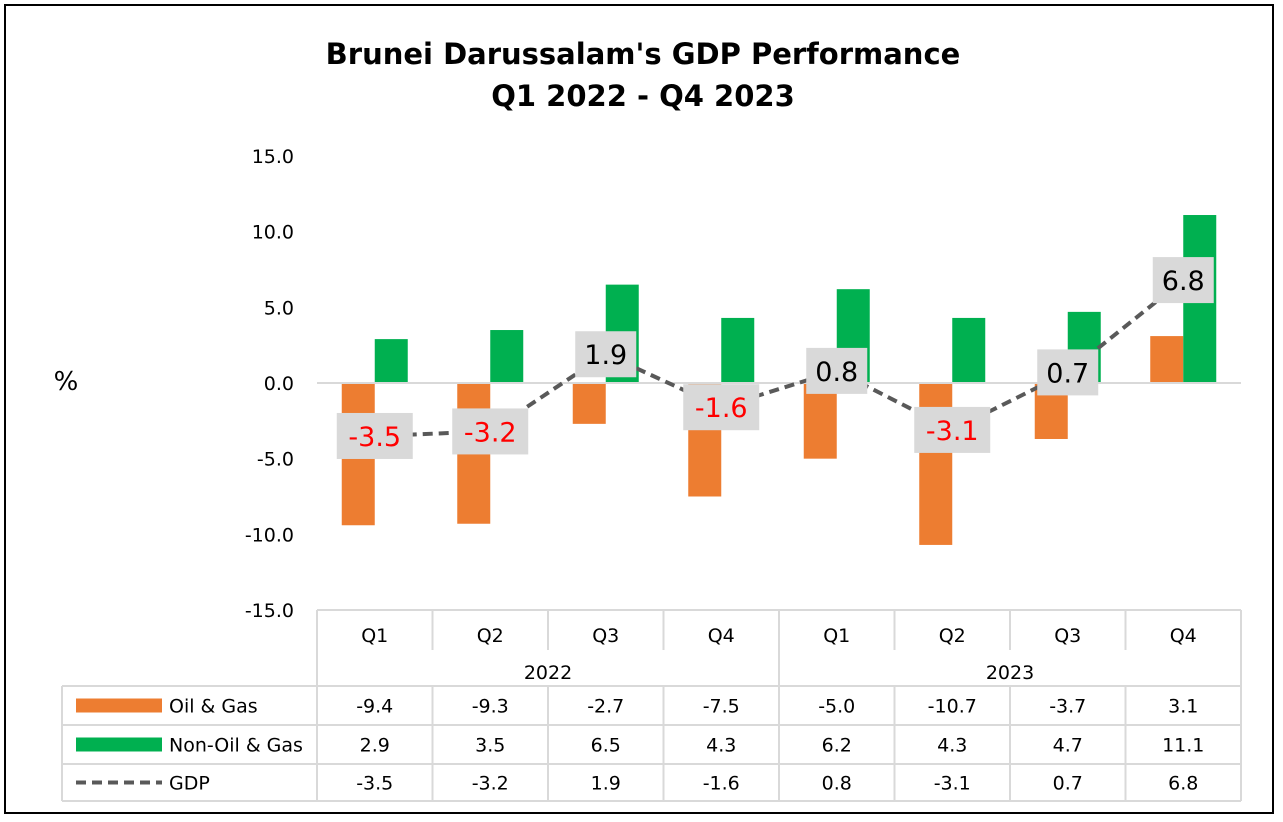  What do you see at coordinates (279, 384) in the screenshot?
I see `y-tick-label: 0.0` at bounding box center [279, 384].